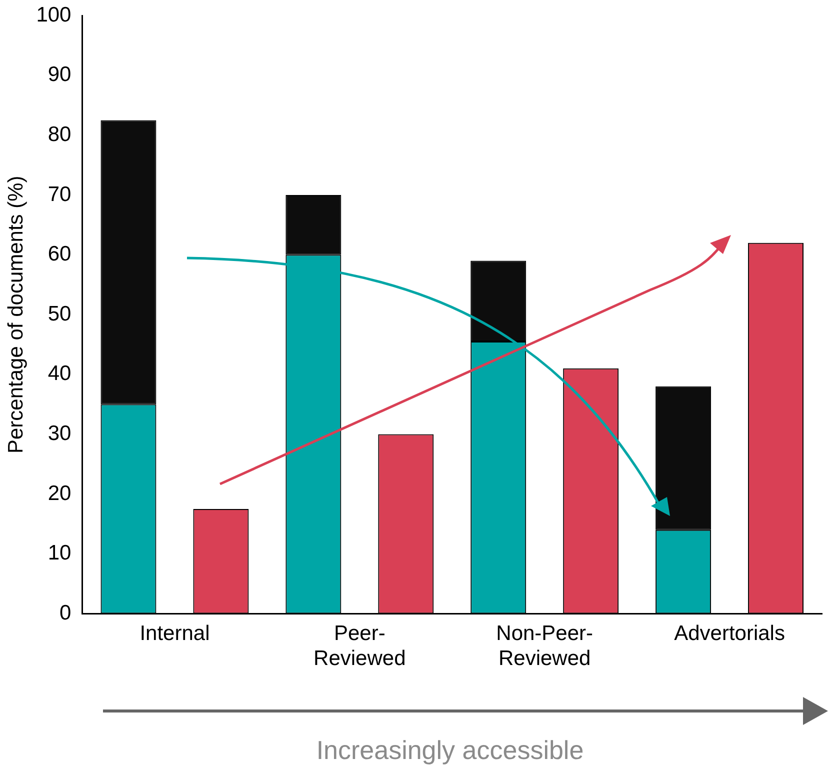 The width and height of the screenshot is (832, 771). What do you see at coordinates (545, 646) in the screenshot?
I see `x-tick-label: Non-Peer-Reviewed` at bounding box center [545, 646].